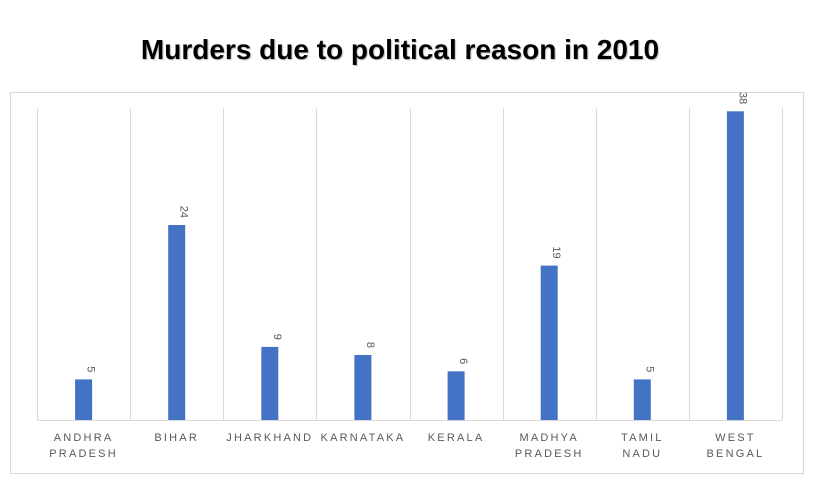  I want to click on category-label: MADHYA PRADESH, so click(549, 446).